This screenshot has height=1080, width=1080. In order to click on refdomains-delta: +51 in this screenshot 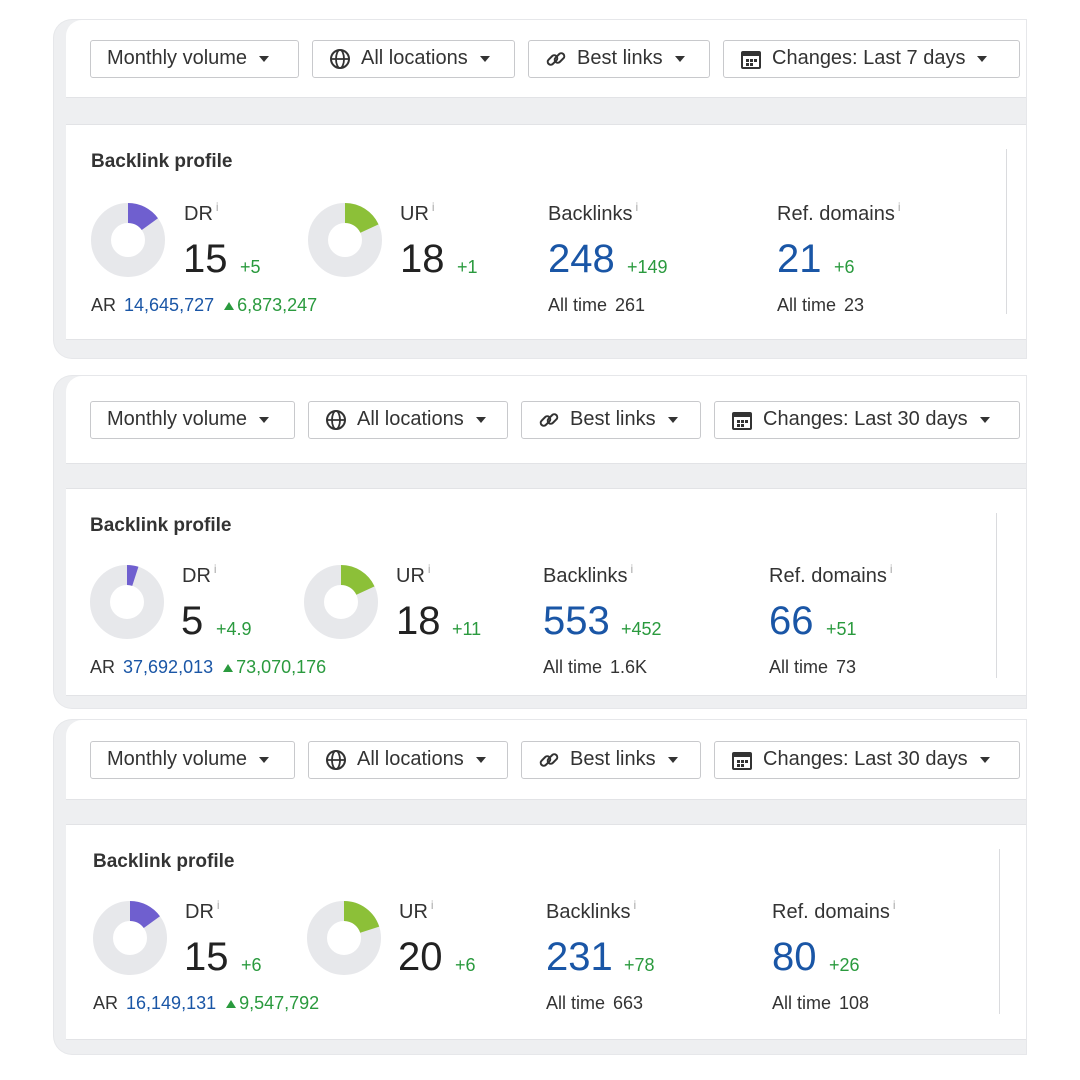, I will do `click(841, 629)`.